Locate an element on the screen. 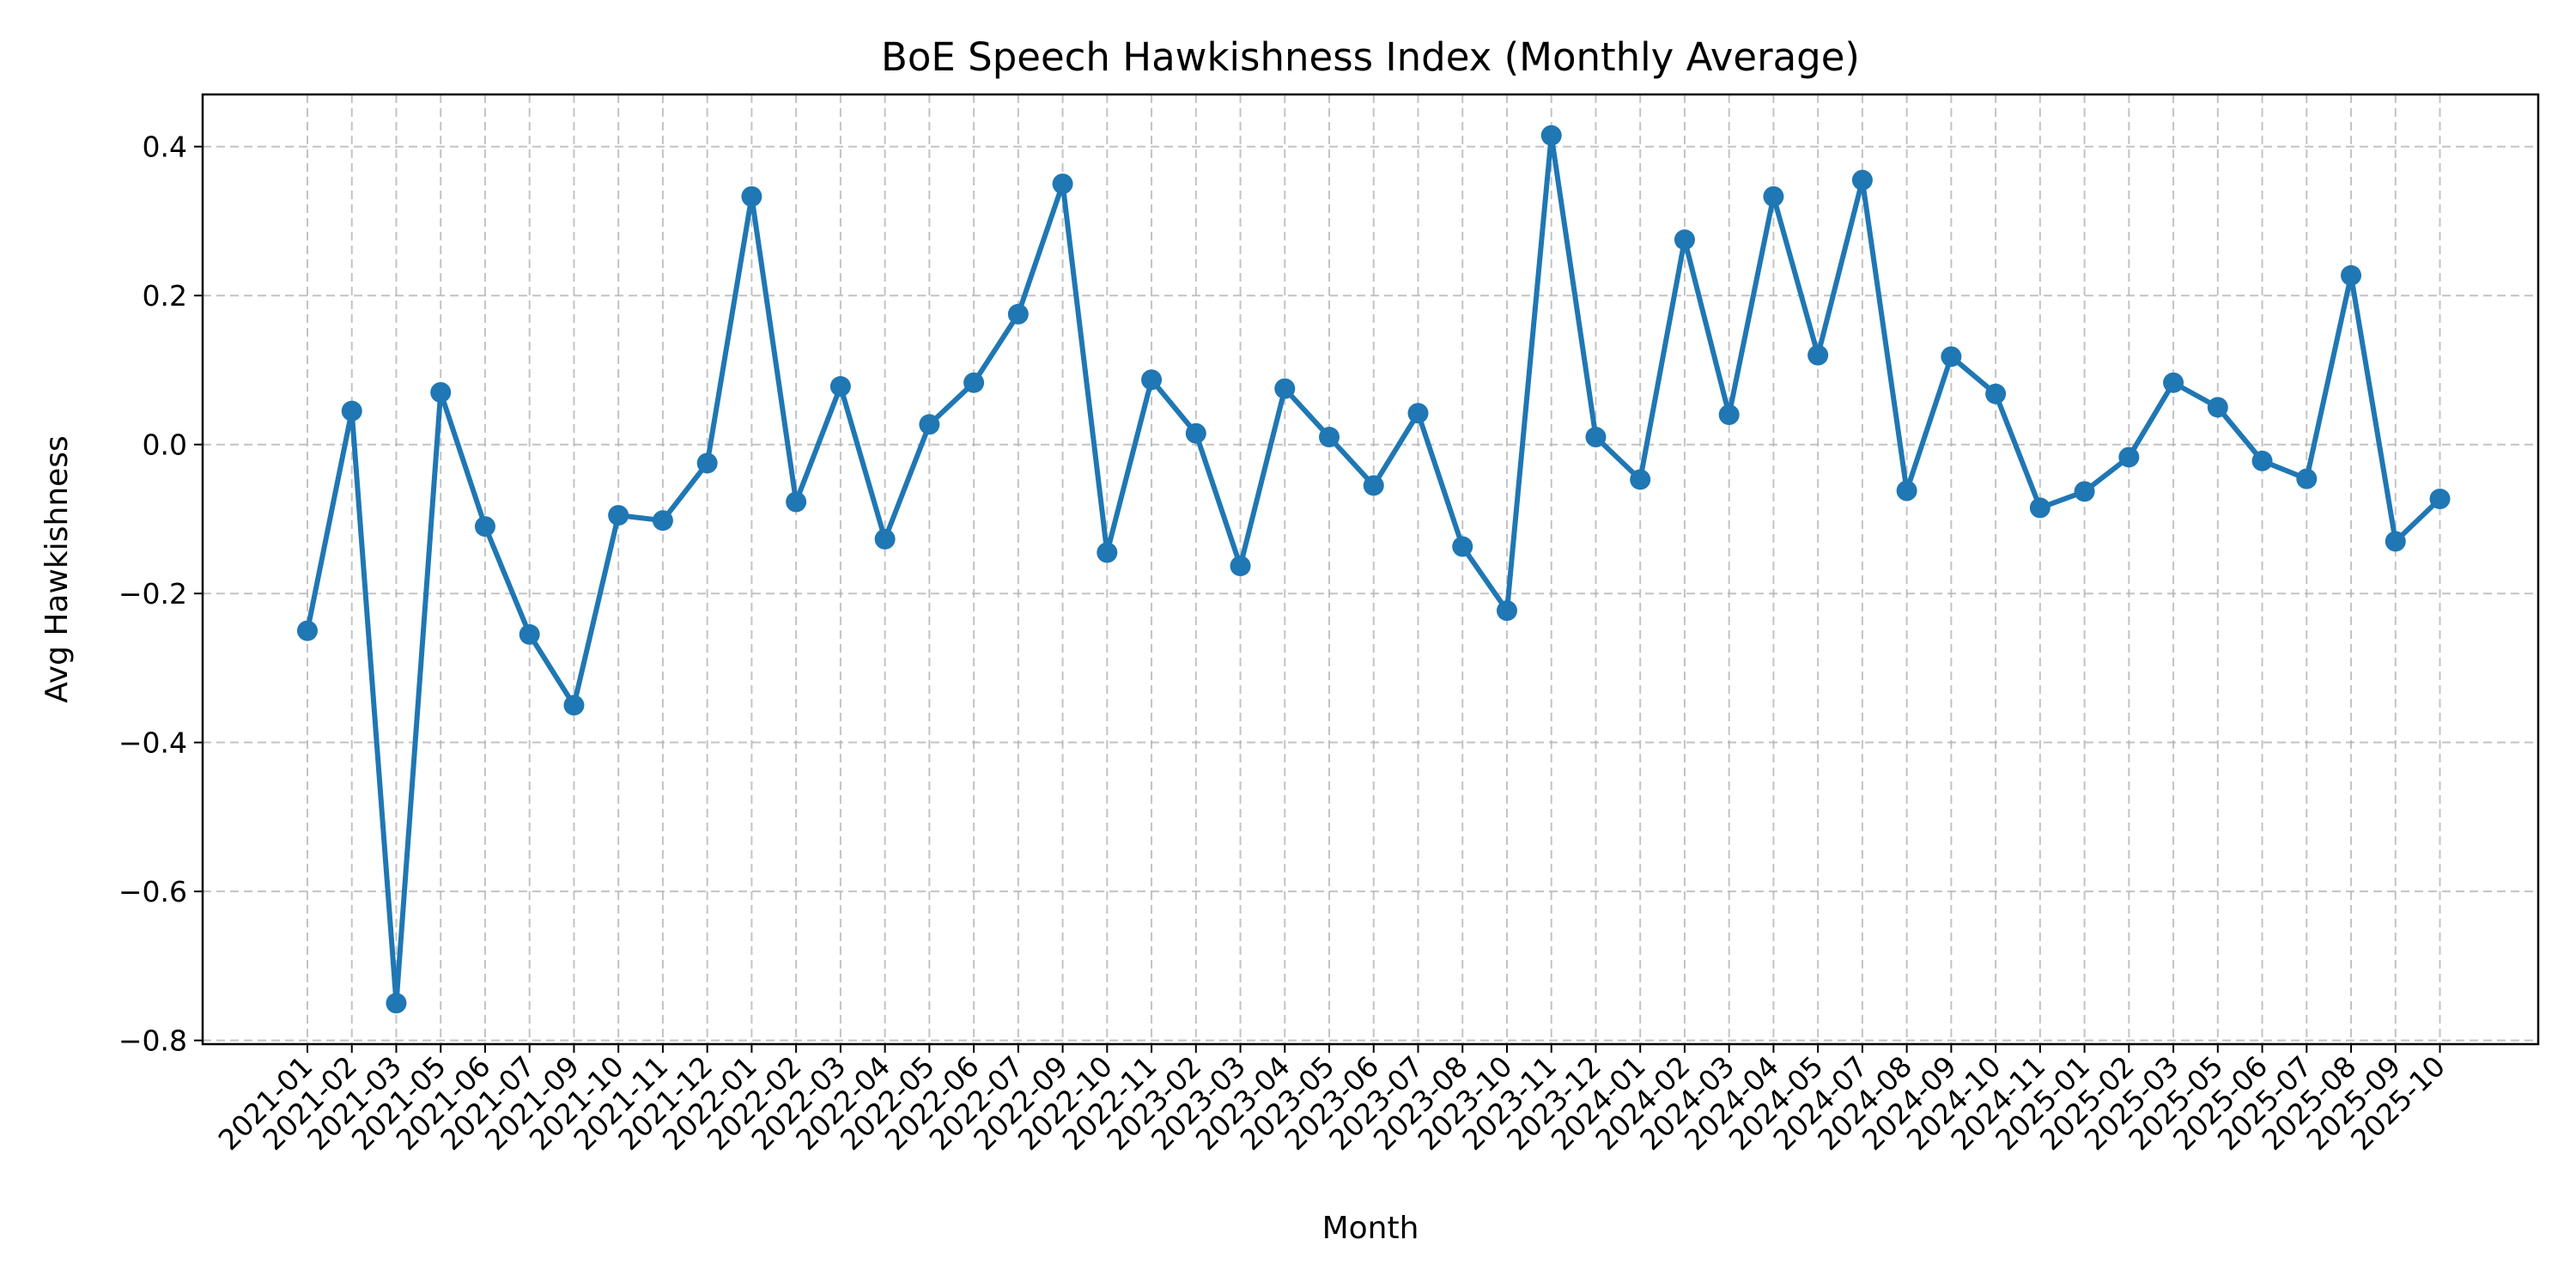 This screenshot has height=1288, width=2576. y-axis-label: Avg Hawkishness is located at coordinates (57, 569).